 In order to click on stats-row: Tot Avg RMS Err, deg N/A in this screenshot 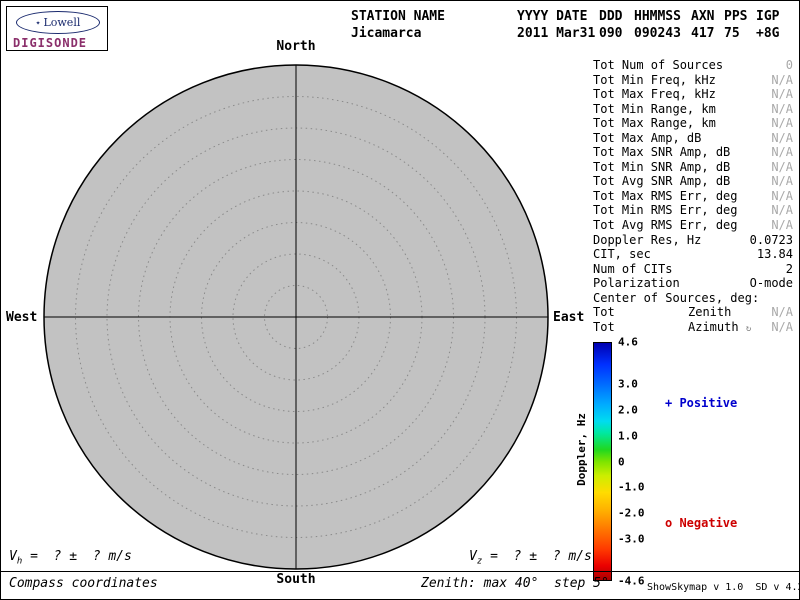, I will do `click(693, 225)`.